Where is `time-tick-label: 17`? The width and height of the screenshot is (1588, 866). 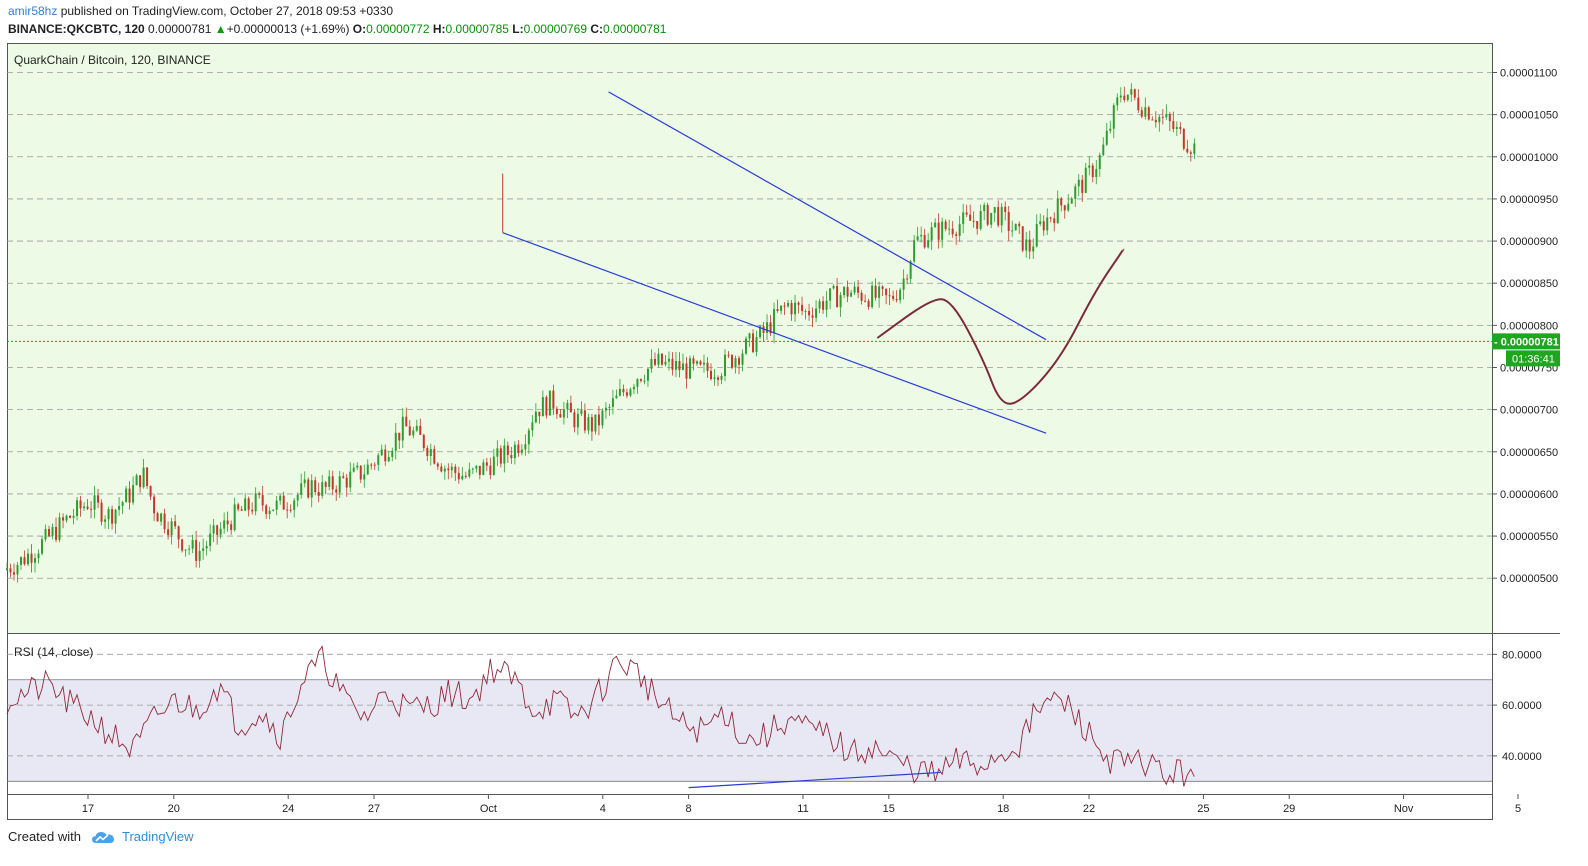 time-tick-label: 17 is located at coordinates (88, 809).